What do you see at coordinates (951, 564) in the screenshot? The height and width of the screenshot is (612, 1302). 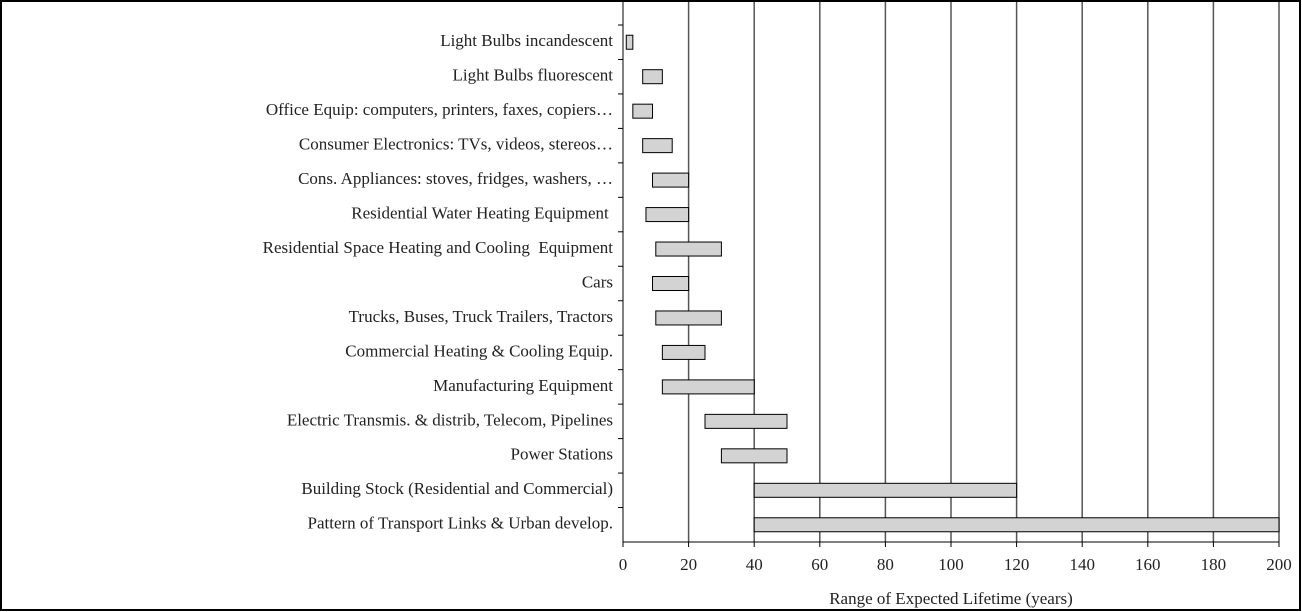 I see `x-tick-label: 100` at bounding box center [951, 564].